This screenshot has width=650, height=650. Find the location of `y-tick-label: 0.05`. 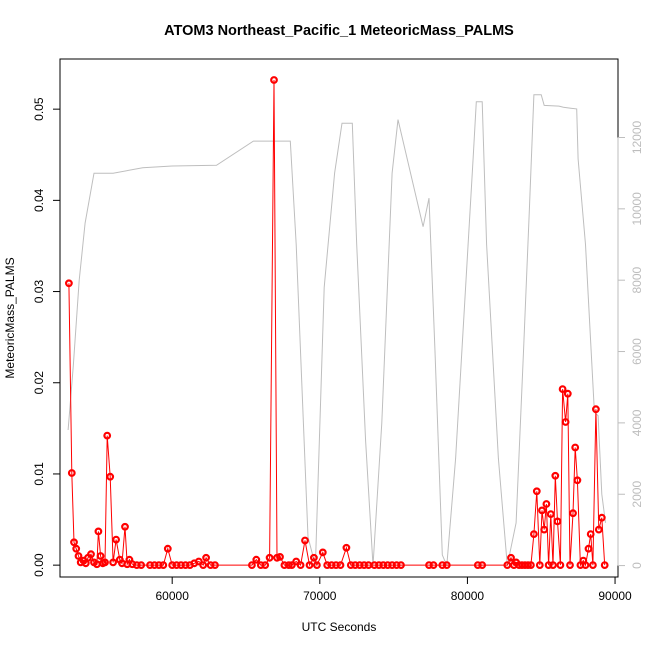

y-tick-label: 0.05 is located at coordinates (39, 109).